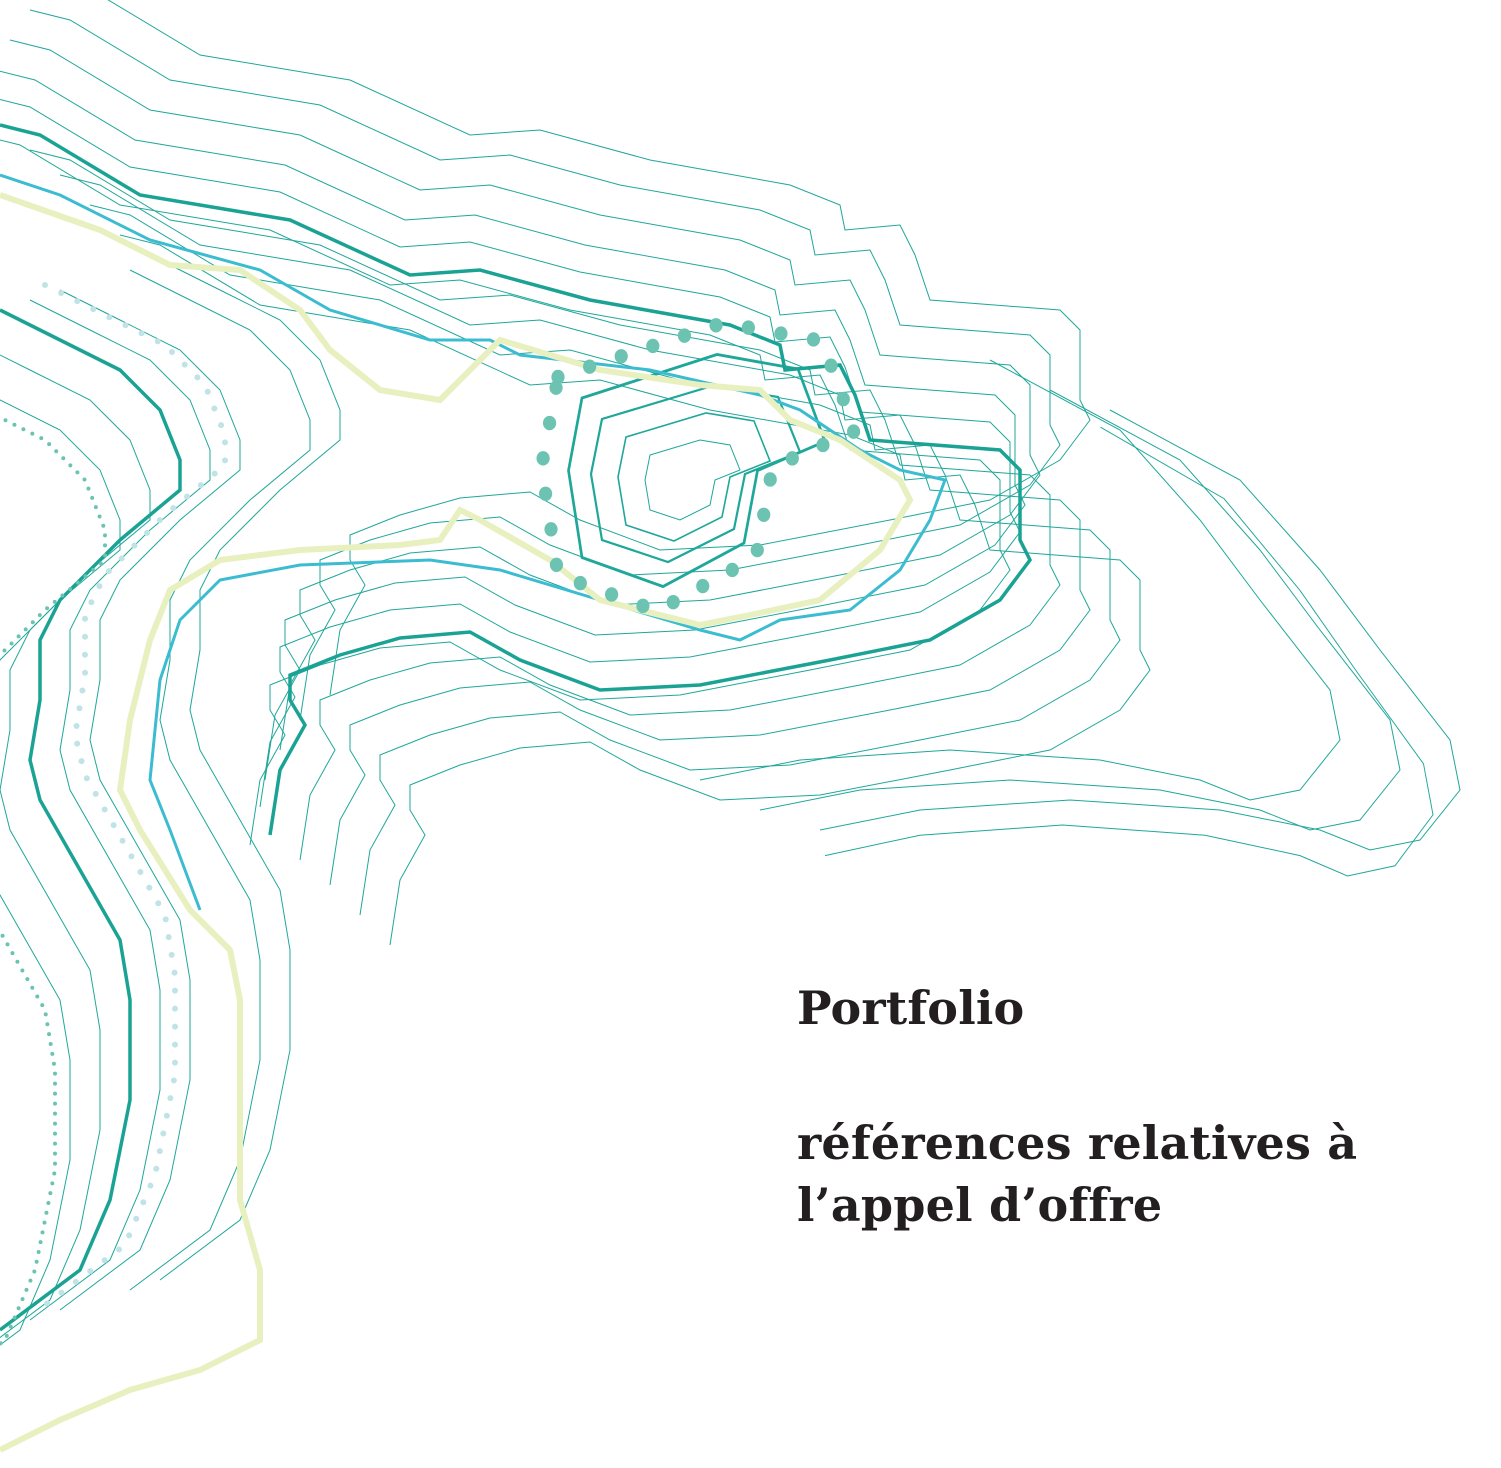 The image size is (1501, 1468). I want to click on left-contour, so click(91, 820).